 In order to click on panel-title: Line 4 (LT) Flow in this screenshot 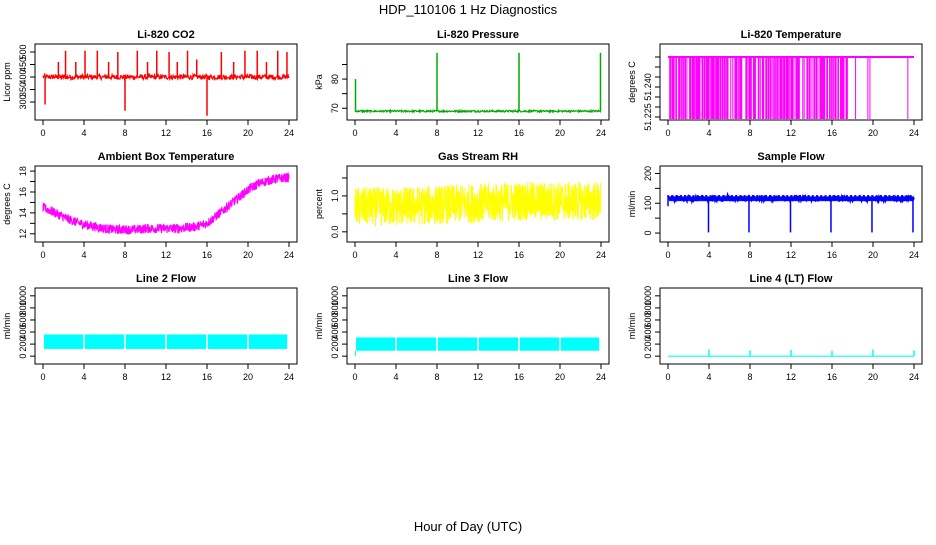, I will do `click(791, 279)`.